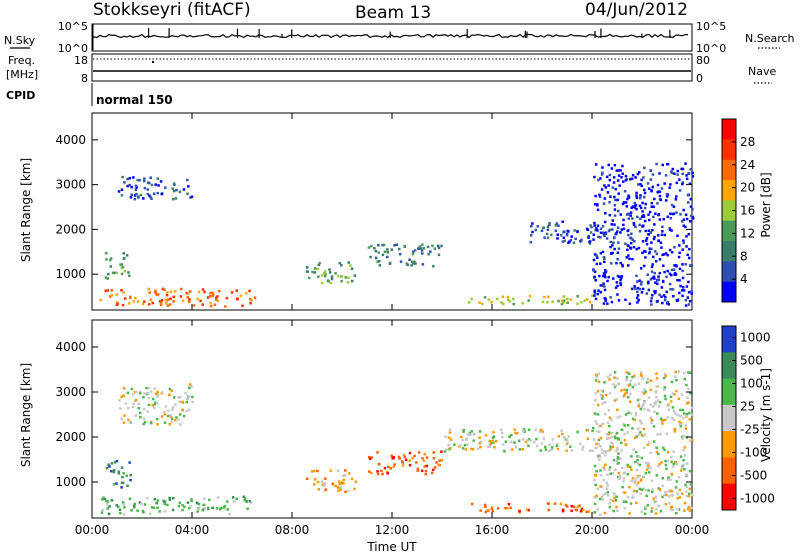 Image resolution: width=800 pixels, height=554 pixels. Describe the element at coordinates (750, 430) in the screenshot. I see `colorbar-tick-label: -25` at that location.